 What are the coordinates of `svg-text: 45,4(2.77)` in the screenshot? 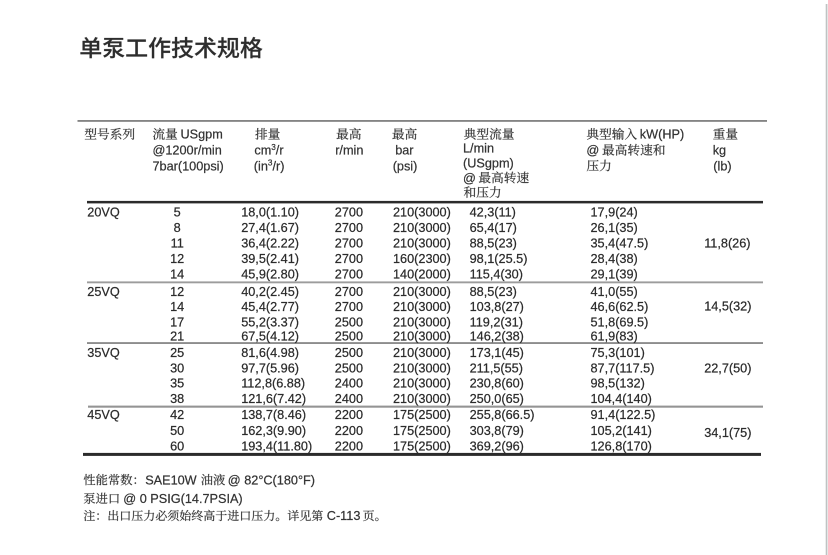 It's located at (270, 307).